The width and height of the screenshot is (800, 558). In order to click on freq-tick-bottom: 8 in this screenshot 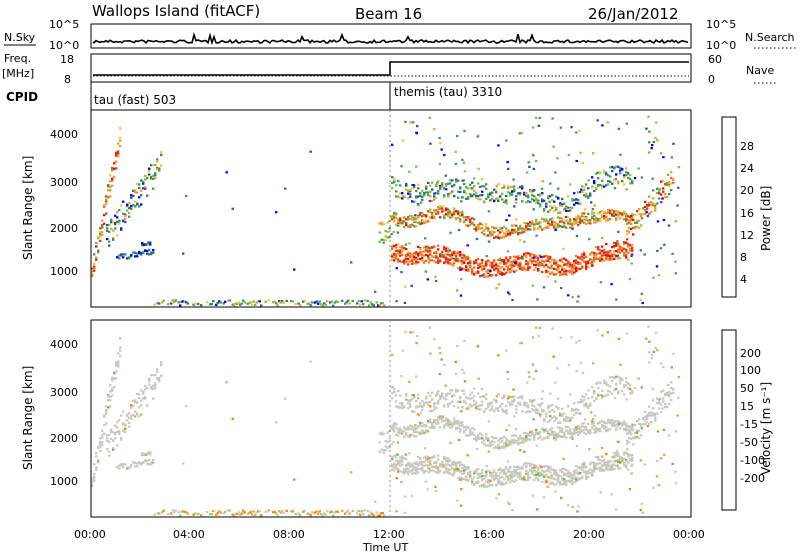, I will do `click(67, 79)`.